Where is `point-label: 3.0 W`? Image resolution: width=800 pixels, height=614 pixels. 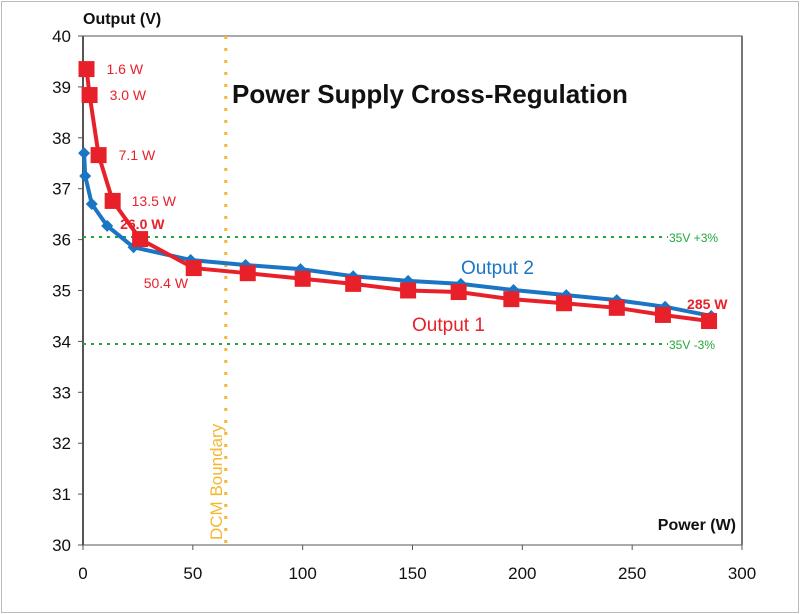
point-label: 3.0 W is located at coordinates (128, 95).